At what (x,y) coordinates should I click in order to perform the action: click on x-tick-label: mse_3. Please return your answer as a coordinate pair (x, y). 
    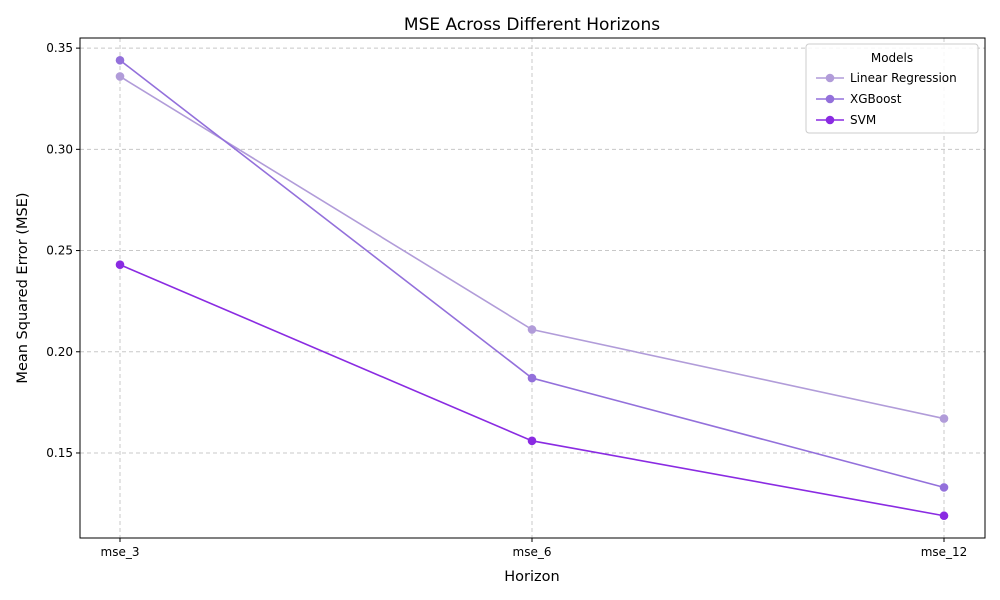
    Looking at the image, I should click on (120, 552).